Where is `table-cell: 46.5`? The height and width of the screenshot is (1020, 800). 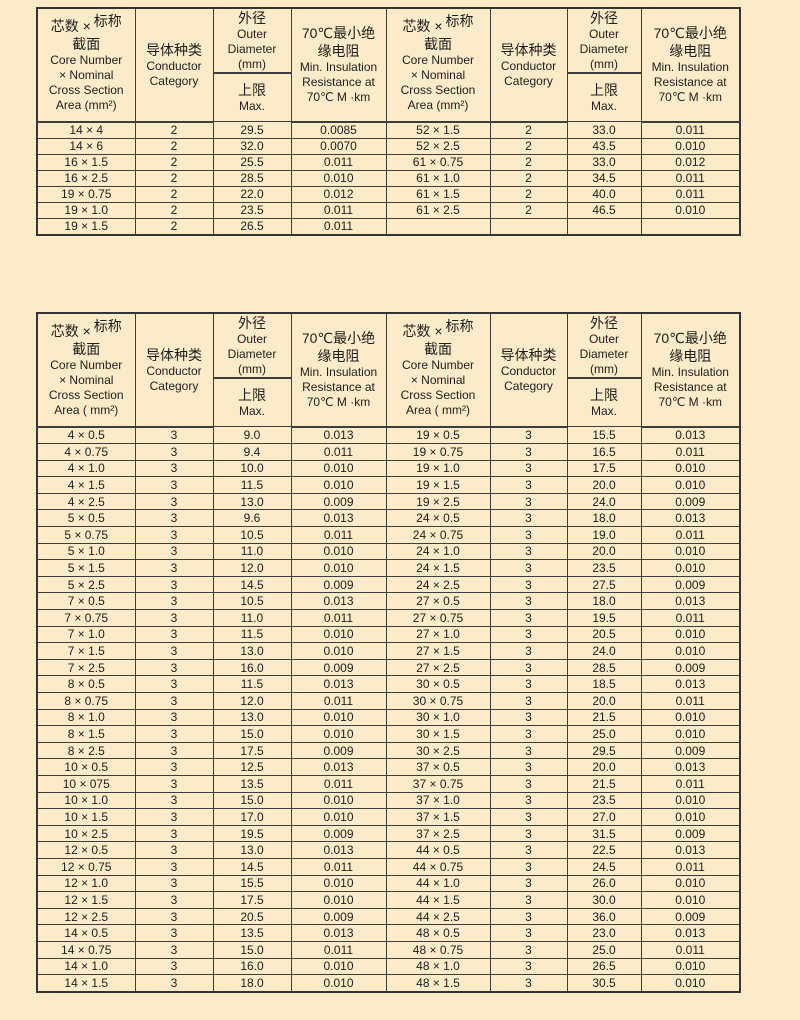 table-cell: 46.5 is located at coordinates (604, 210).